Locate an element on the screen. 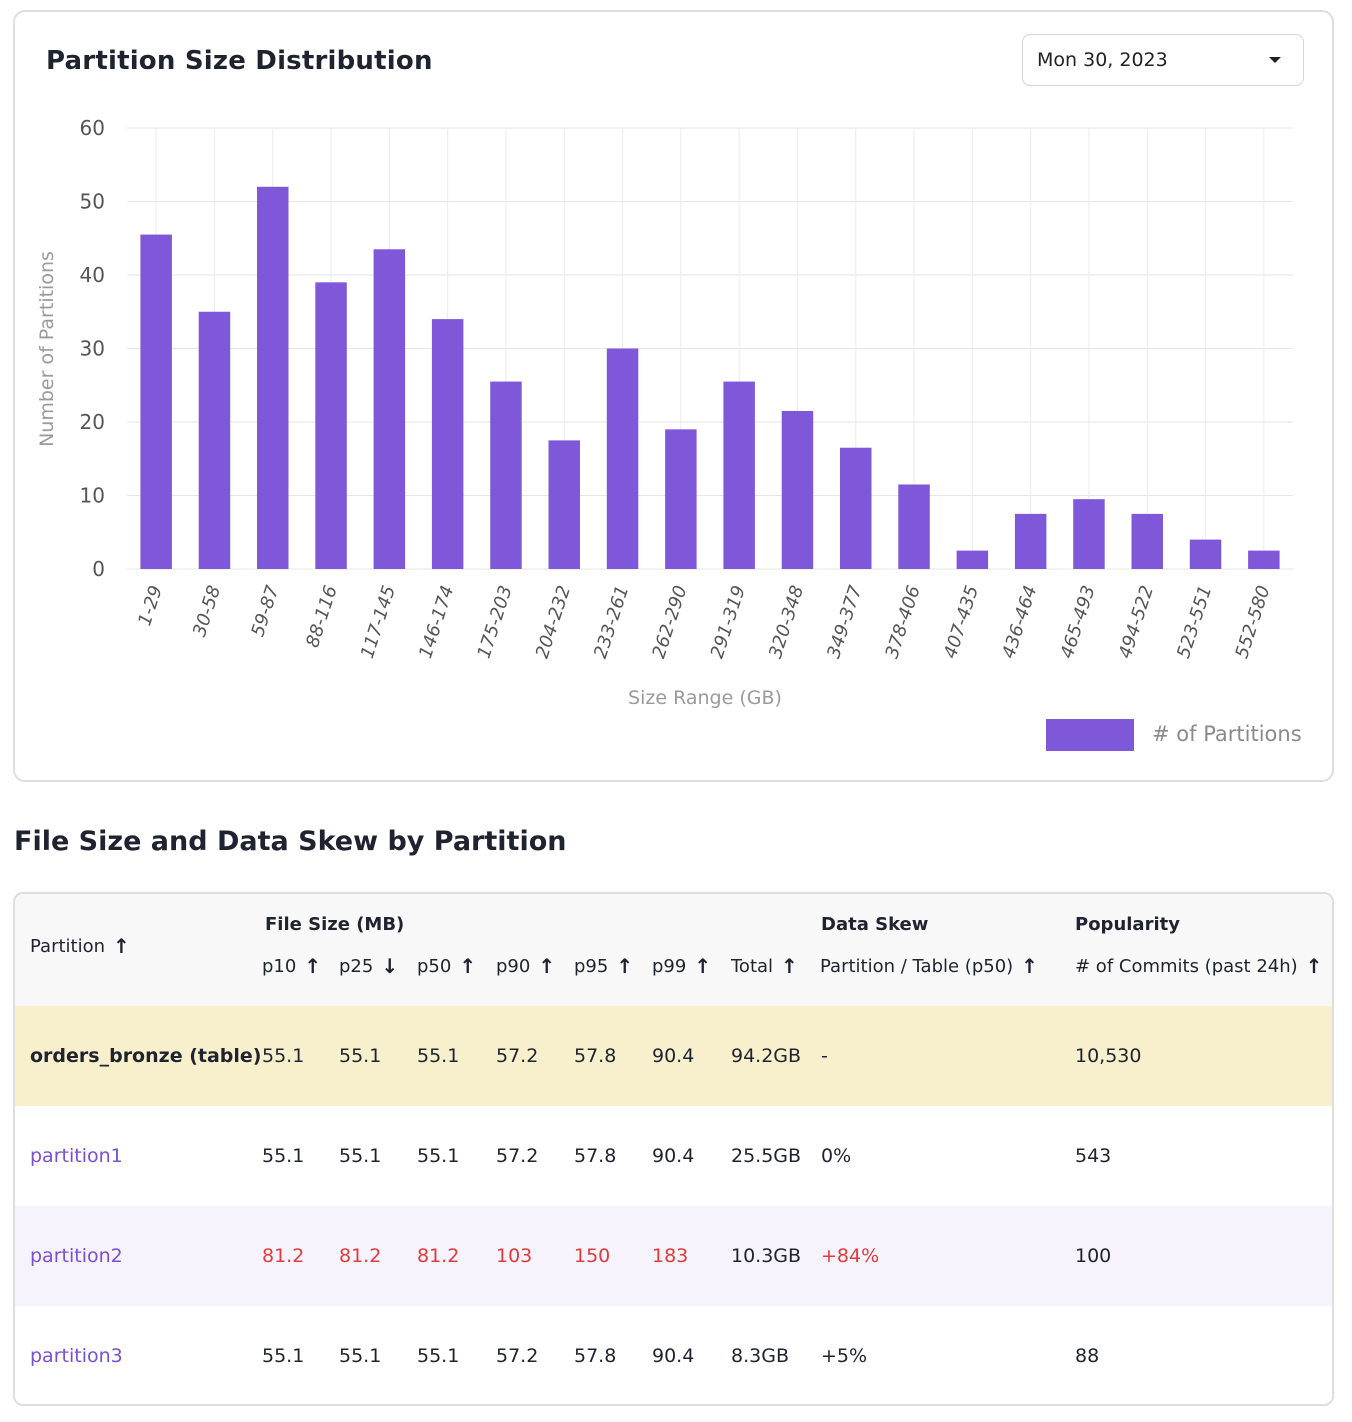 Image resolution: width=1352 pixels, height=1422 pixels. partition-link: partition2 is located at coordinates (76, 1256).